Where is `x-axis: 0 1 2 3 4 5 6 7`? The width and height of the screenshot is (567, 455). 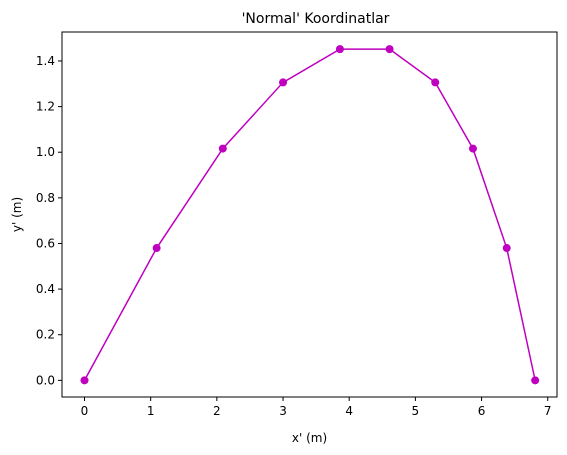
x-axis: 0 1 2 3 4 5 6 7 is located at coordinates (316, 407).